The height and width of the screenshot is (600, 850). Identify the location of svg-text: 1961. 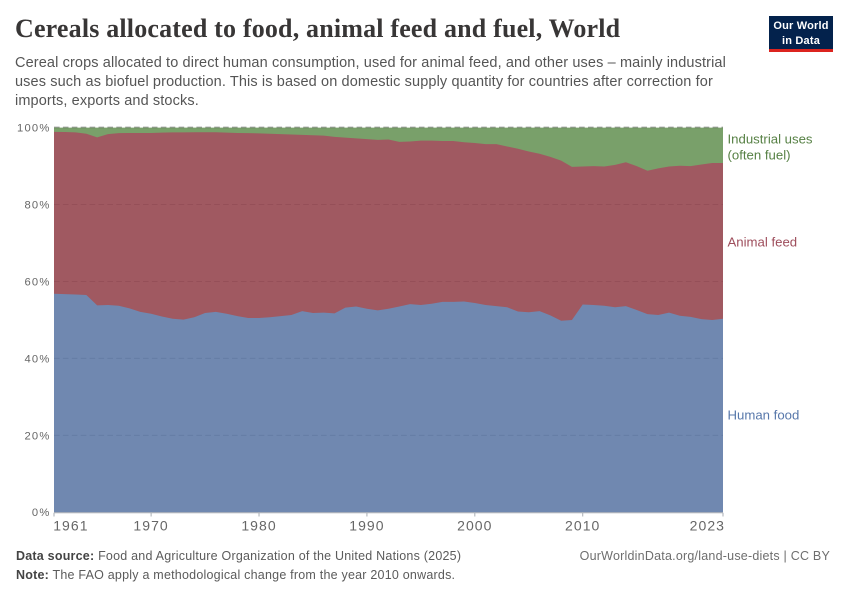
(70, 526).